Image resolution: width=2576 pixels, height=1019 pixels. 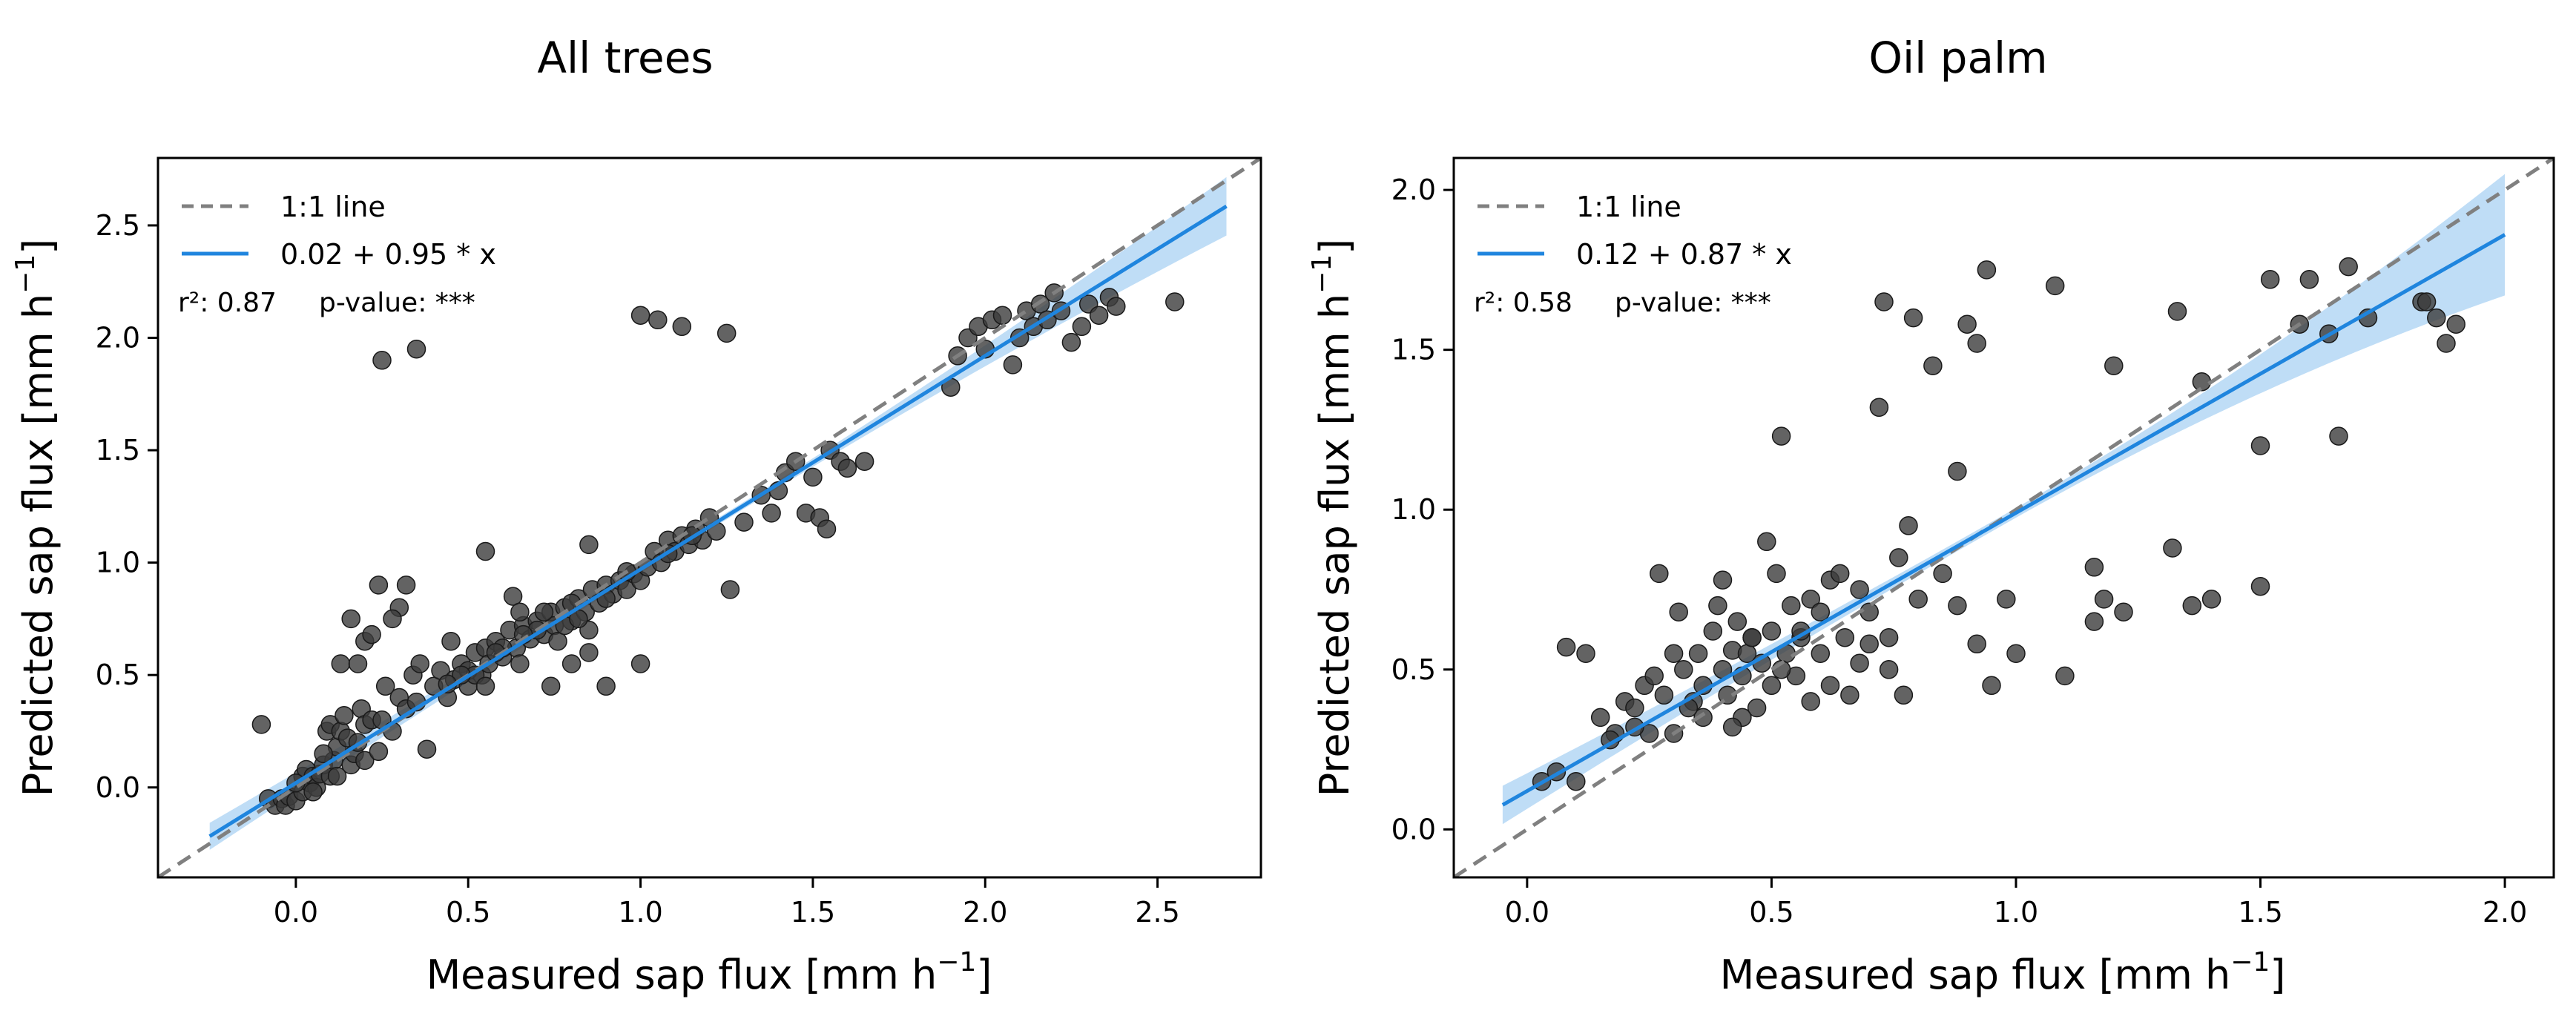 I want to click on y-axis-label-text: Predicted sap flux [mm h, so click(x=1335, y=546).